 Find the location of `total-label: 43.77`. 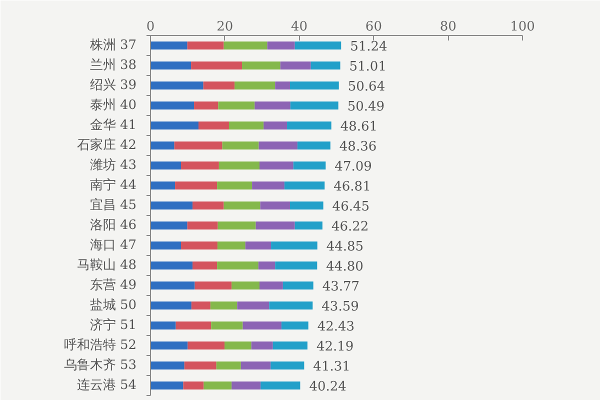

total-label: 43.77 is located at coordinates (341, 287).